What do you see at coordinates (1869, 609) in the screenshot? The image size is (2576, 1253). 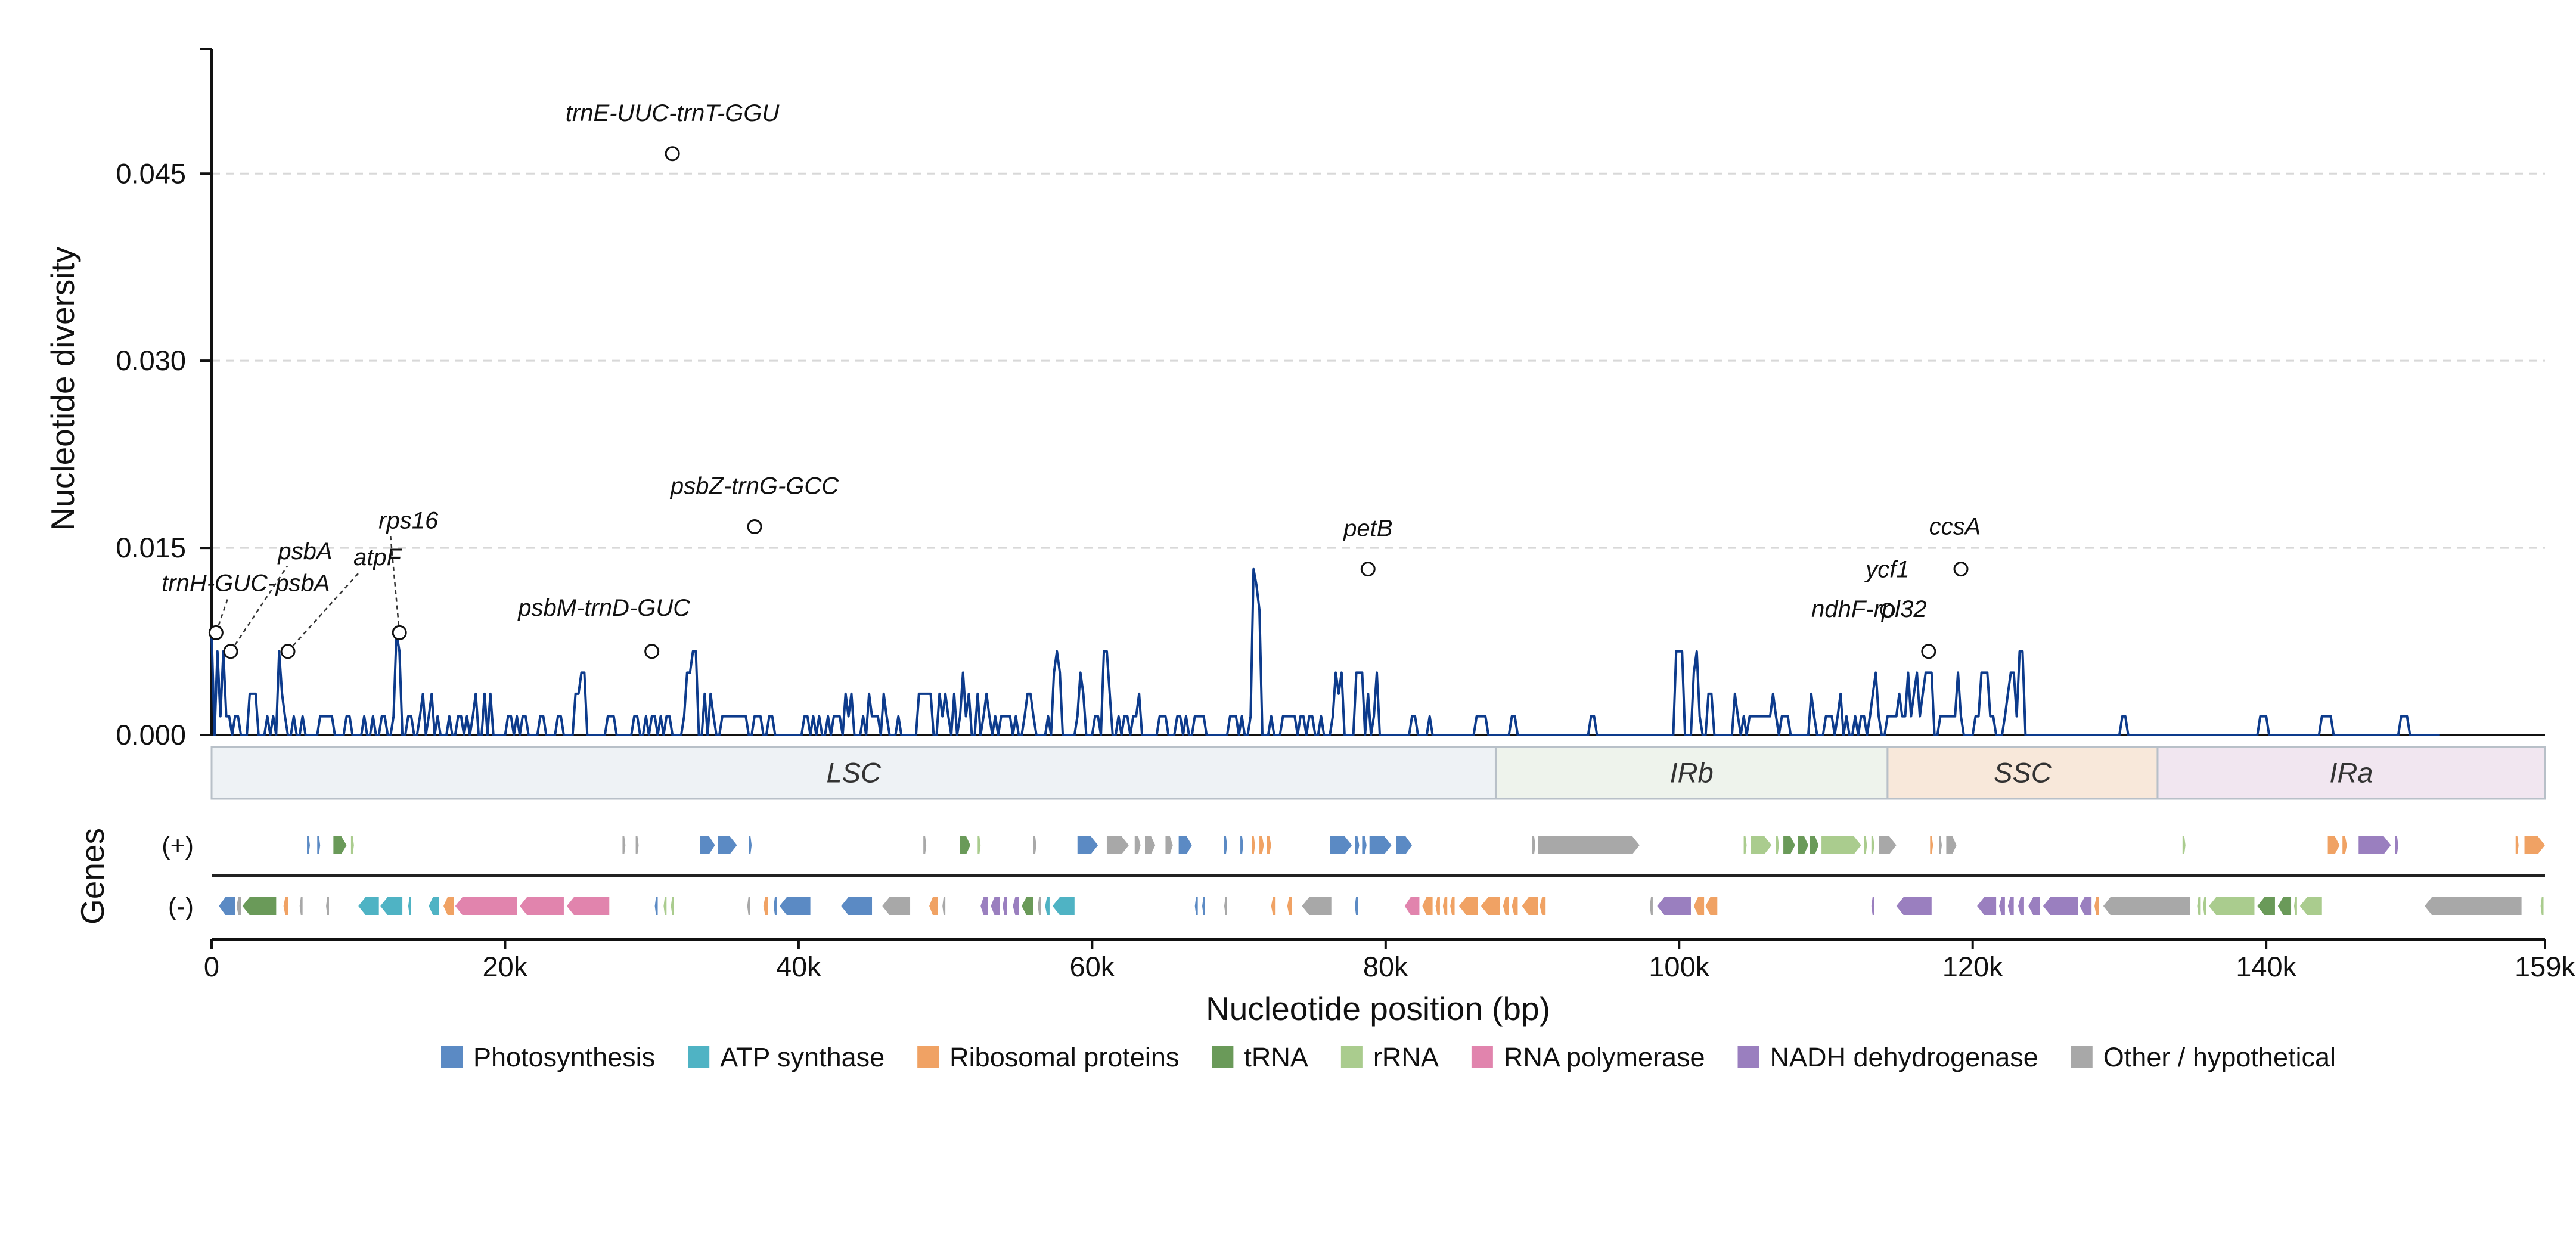 I see `peak-label: ndhF-rpl32` at bounding box center [1869, 609].